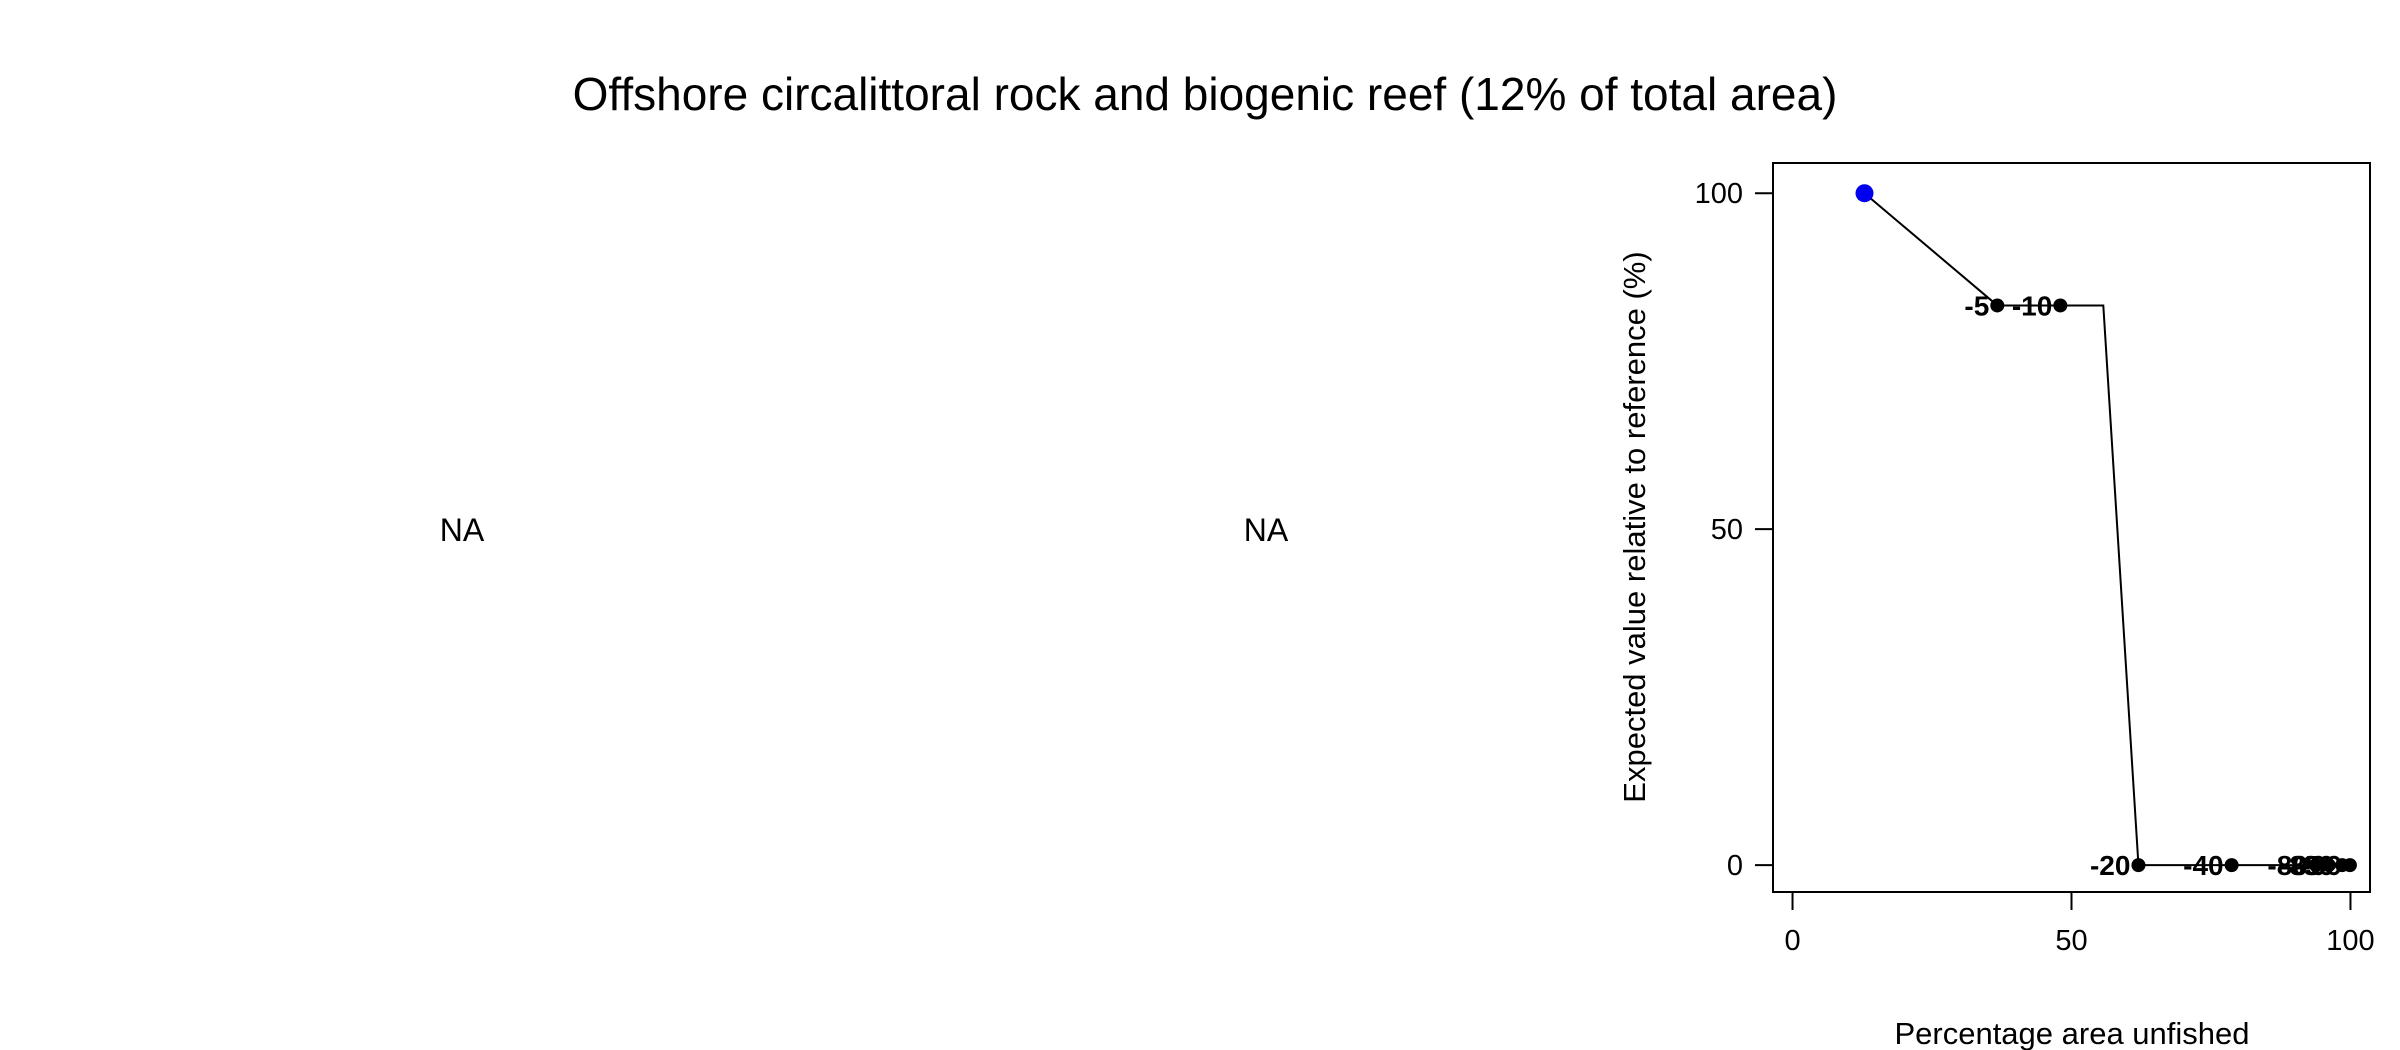  Describe the element at coordinates (1976, 305) in the screenshot. I see `data-point-label: -5` at that location.